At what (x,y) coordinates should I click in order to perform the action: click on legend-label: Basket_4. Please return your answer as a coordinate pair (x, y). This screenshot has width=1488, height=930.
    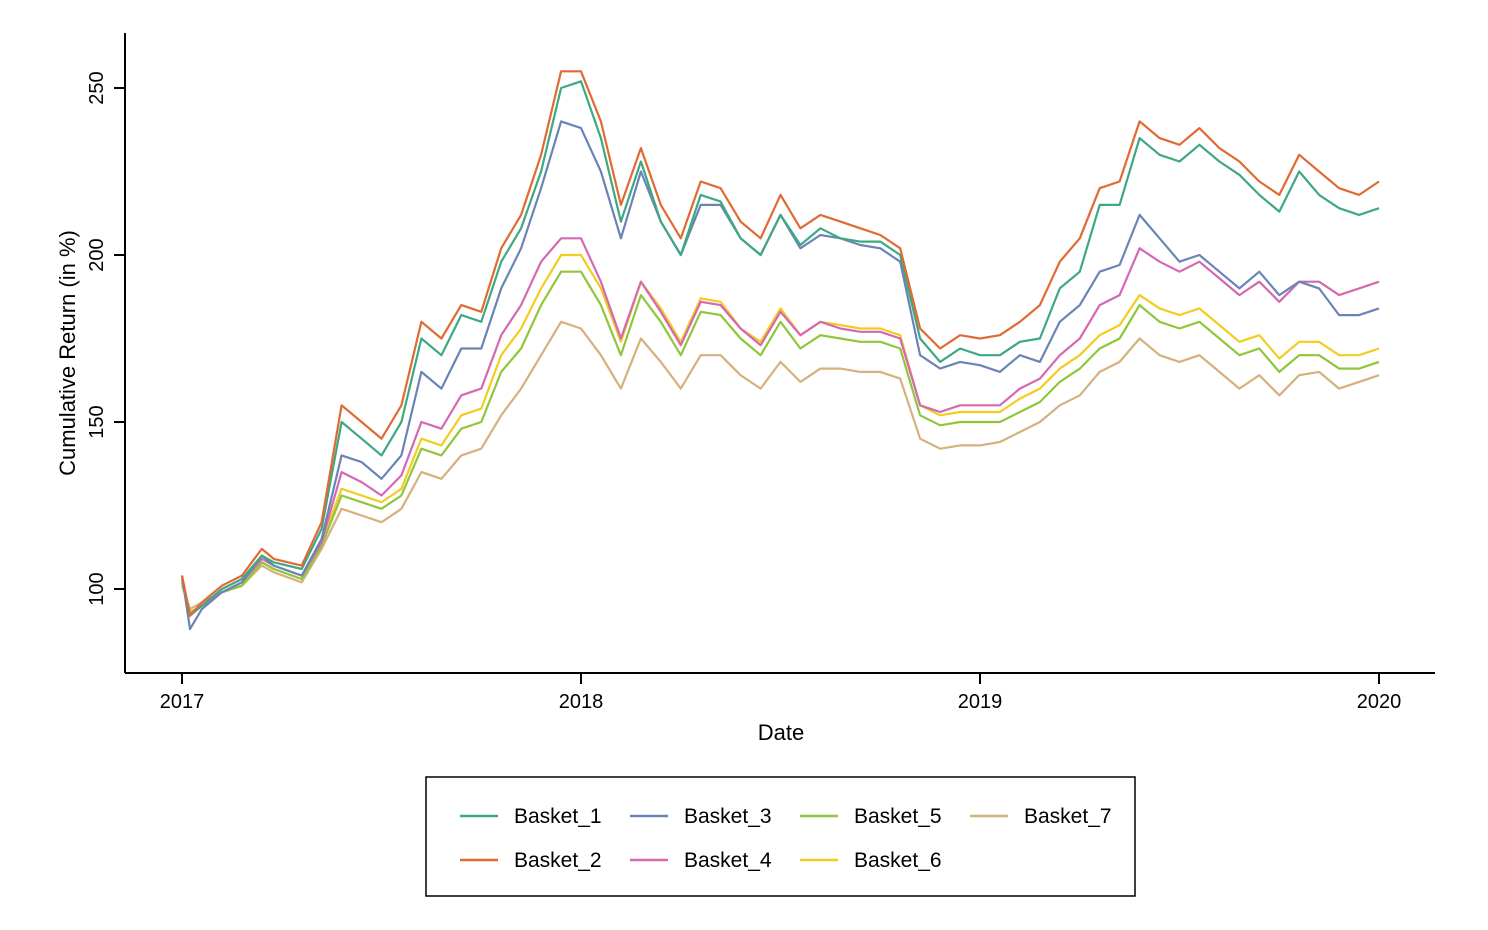
    Looking at the image, I should click on (728, 860).